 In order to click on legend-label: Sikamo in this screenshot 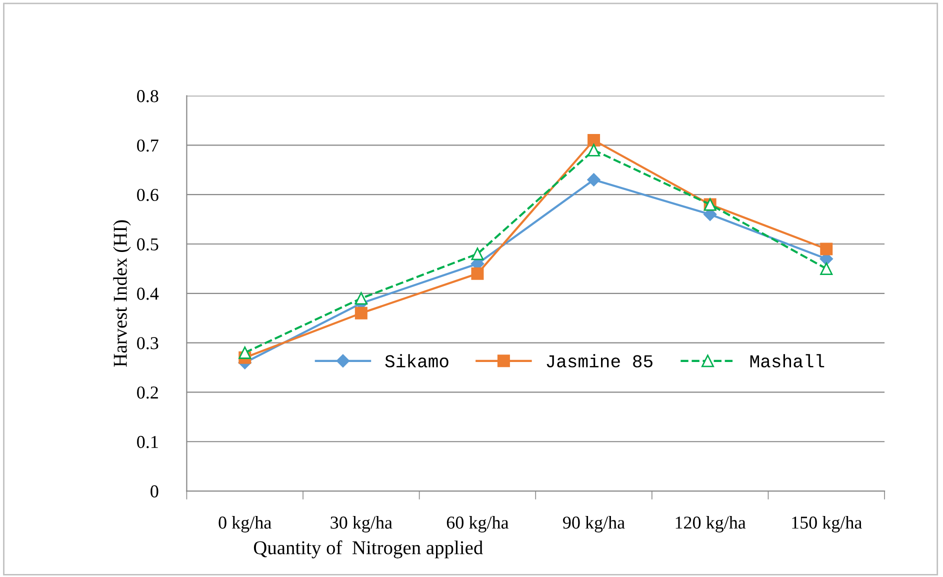, I will do `click(416, 361)`.